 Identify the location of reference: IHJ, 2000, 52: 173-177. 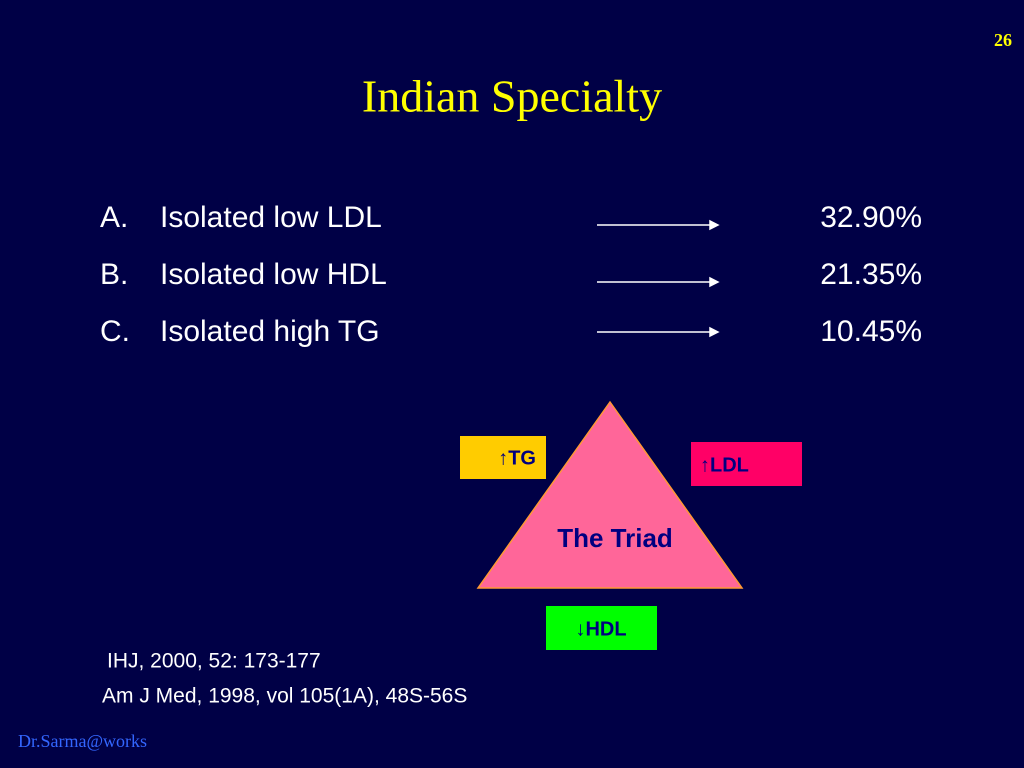
(214, 661).